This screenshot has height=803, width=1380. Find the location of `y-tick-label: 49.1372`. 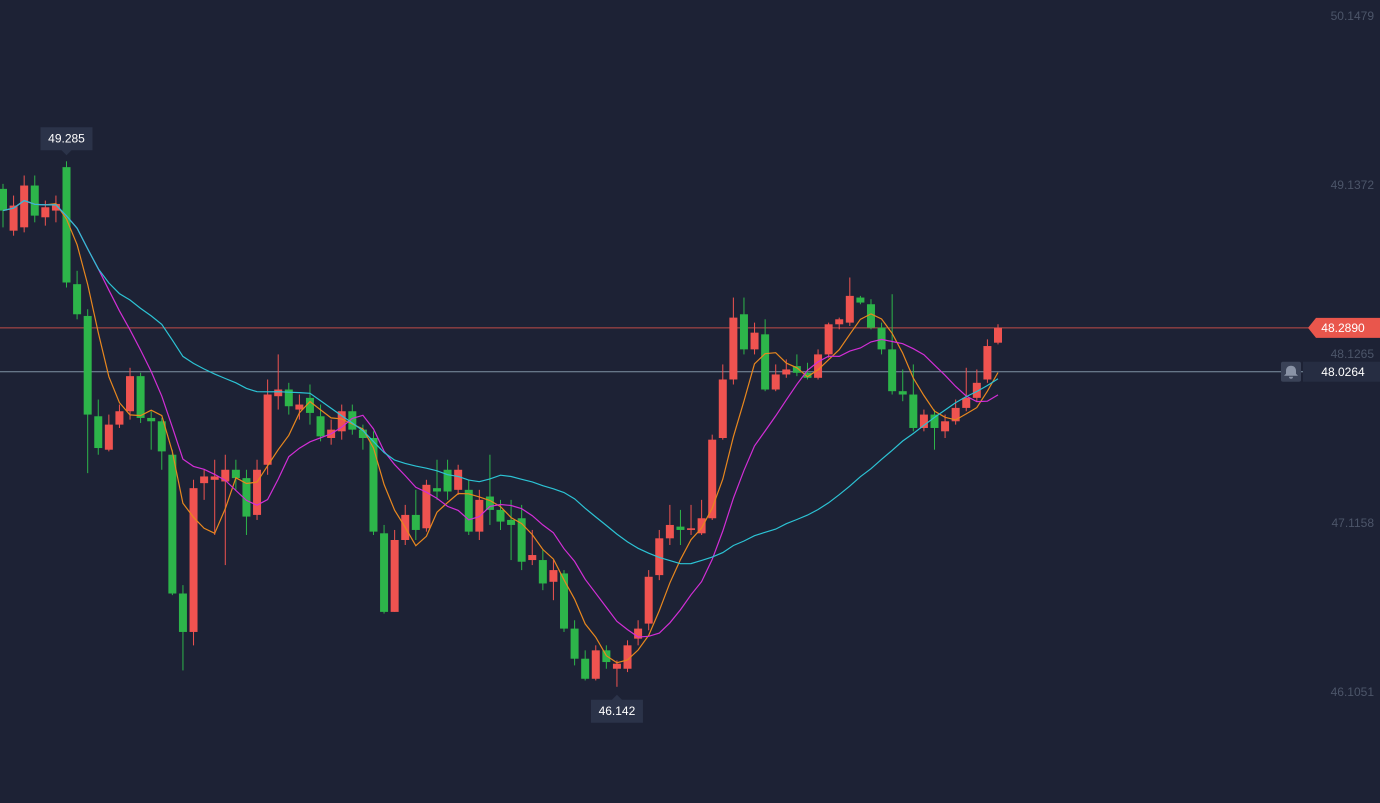

y-tick-label: 49.1372 is located at coordinates (1353, 185).